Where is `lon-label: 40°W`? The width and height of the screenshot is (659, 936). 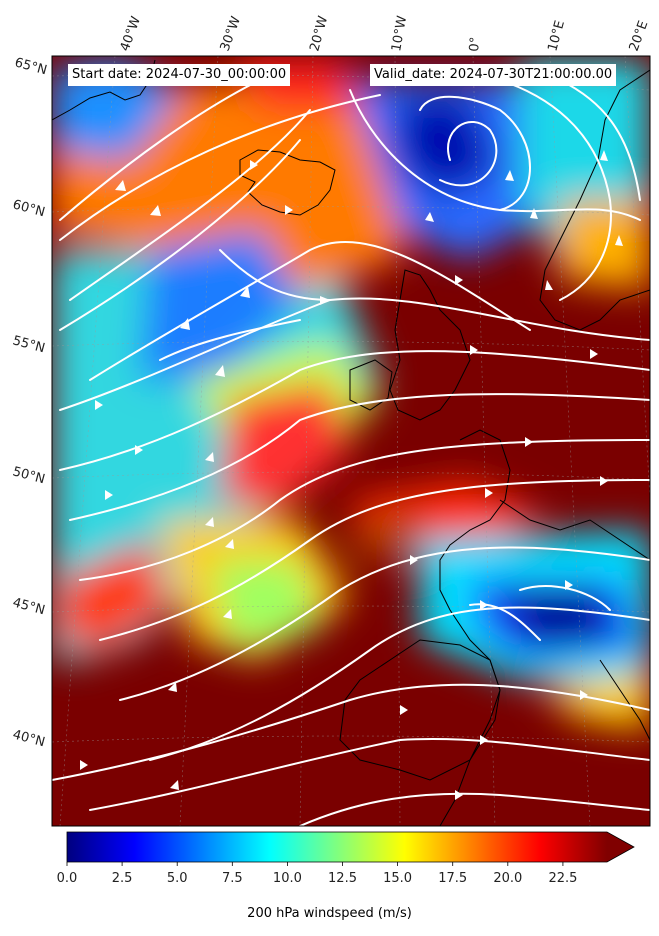
lon-label: 40°W is located at coordinates (131, 33).